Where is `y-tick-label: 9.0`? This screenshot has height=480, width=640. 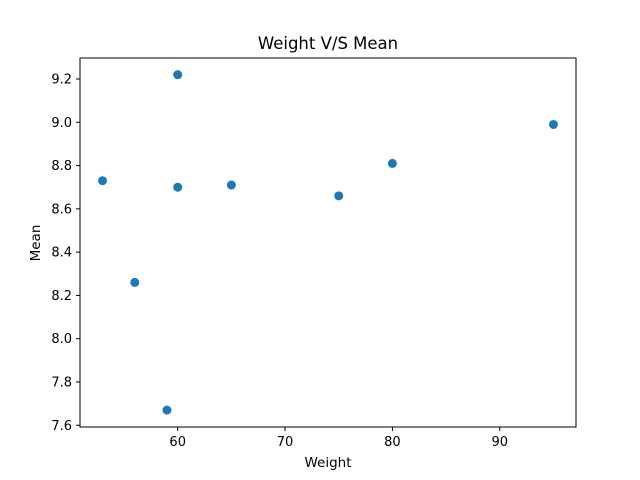
y-tick-label: 9.0 is located at coordinates (61, 123).